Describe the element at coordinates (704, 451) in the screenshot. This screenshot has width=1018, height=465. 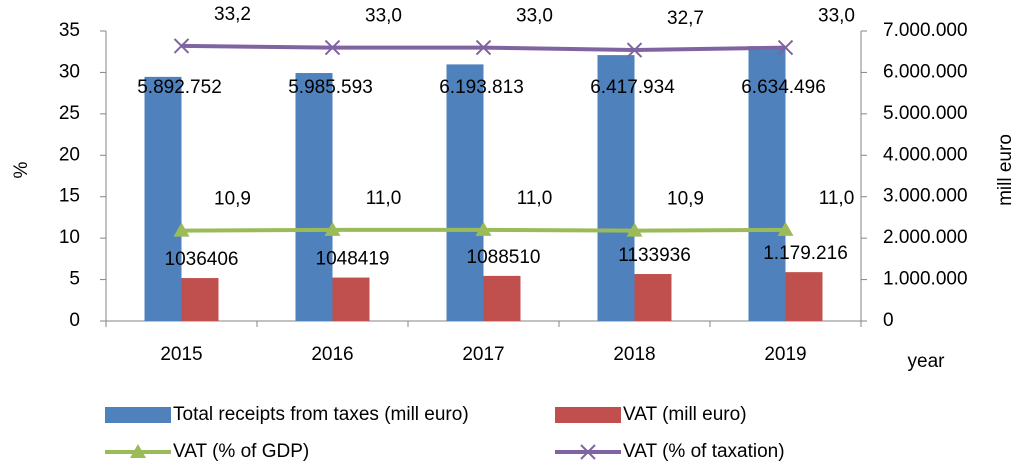
I see `legend-label: VAT (% of taxation)` at that location.